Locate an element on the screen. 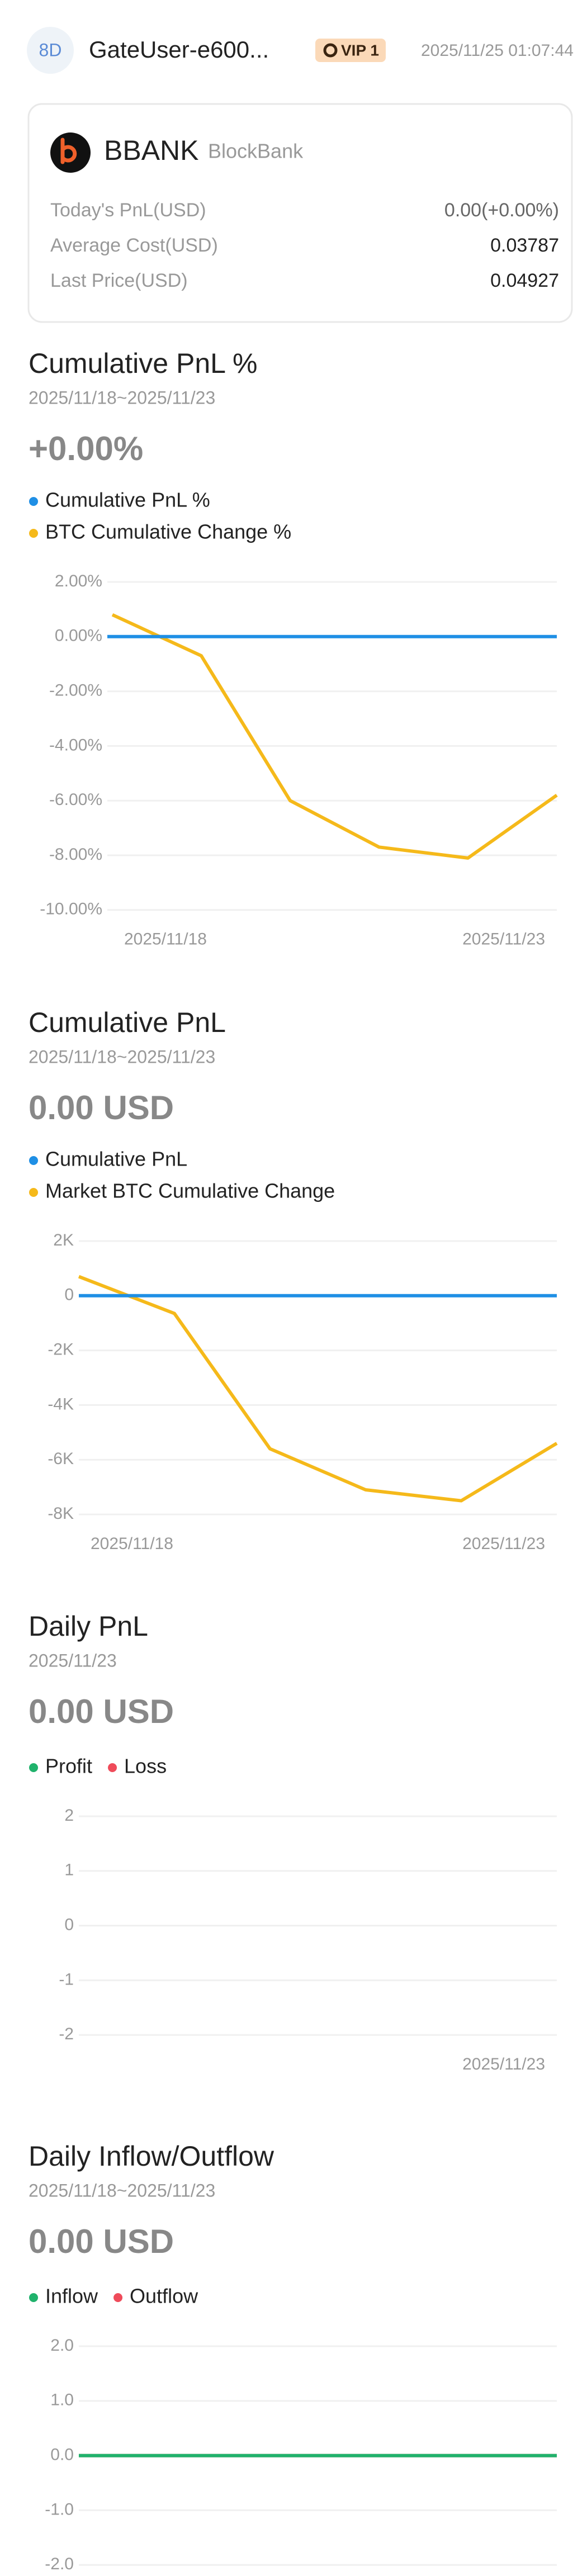  row-value: 0.03787 is located at coordinates (524, 245).